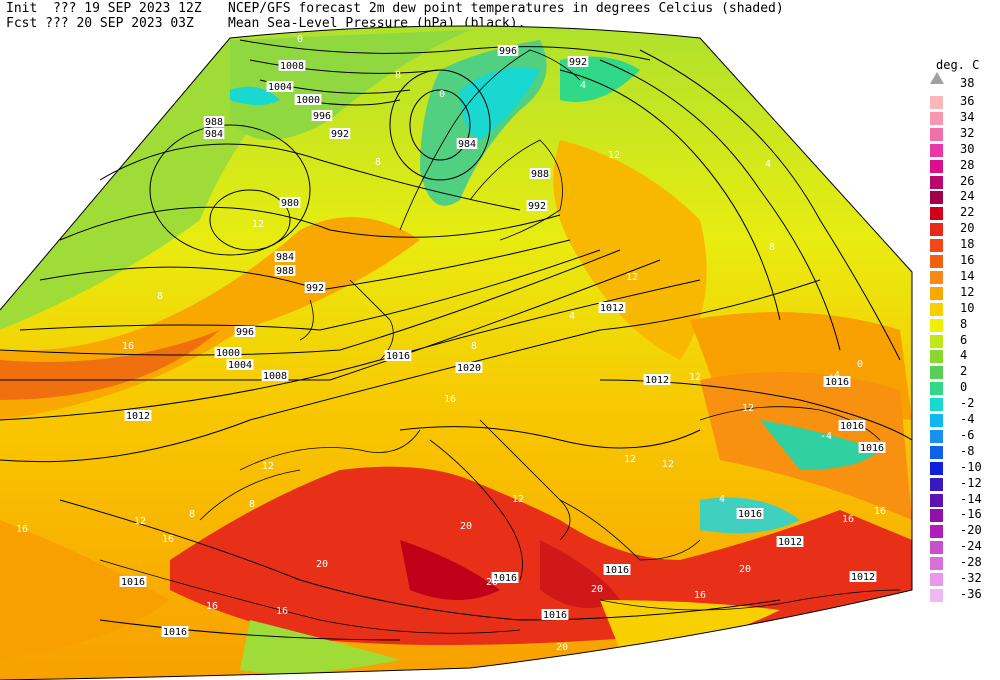  Describe the element at coordinates (967, 83) in the screenshot. I see `legend-top-label: 38` at that location.